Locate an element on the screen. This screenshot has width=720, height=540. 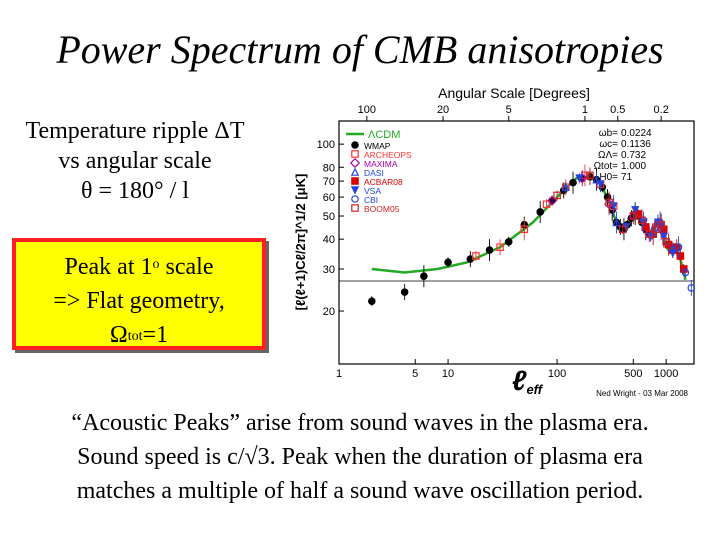
x-axis-ticks: 1 5 10 100 500 1000 is located at coordinates (507, 369).